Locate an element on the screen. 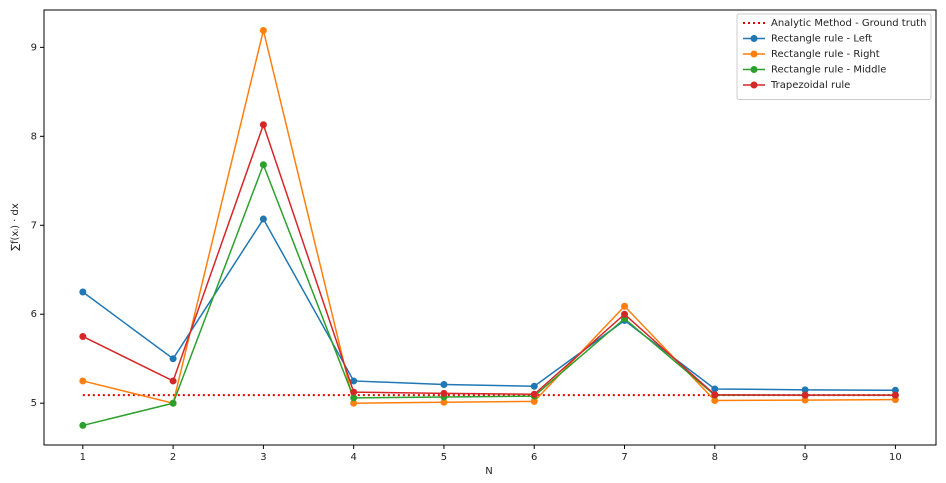 Image resolution: width=946 pixels, height=483 pixels. y-axis-label: ∑f(xᵢ) · dx is located at coordinates (15, 227).